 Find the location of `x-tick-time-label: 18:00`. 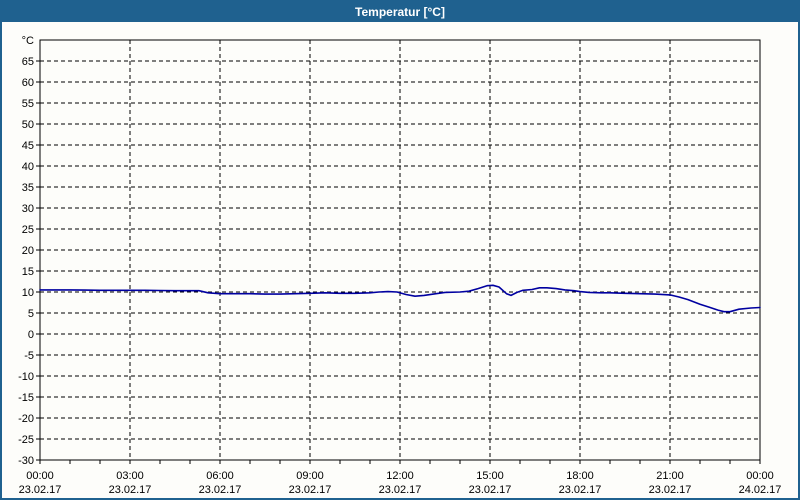

x-tick-time-label: 18:00 is located at coordinates (580, 476).